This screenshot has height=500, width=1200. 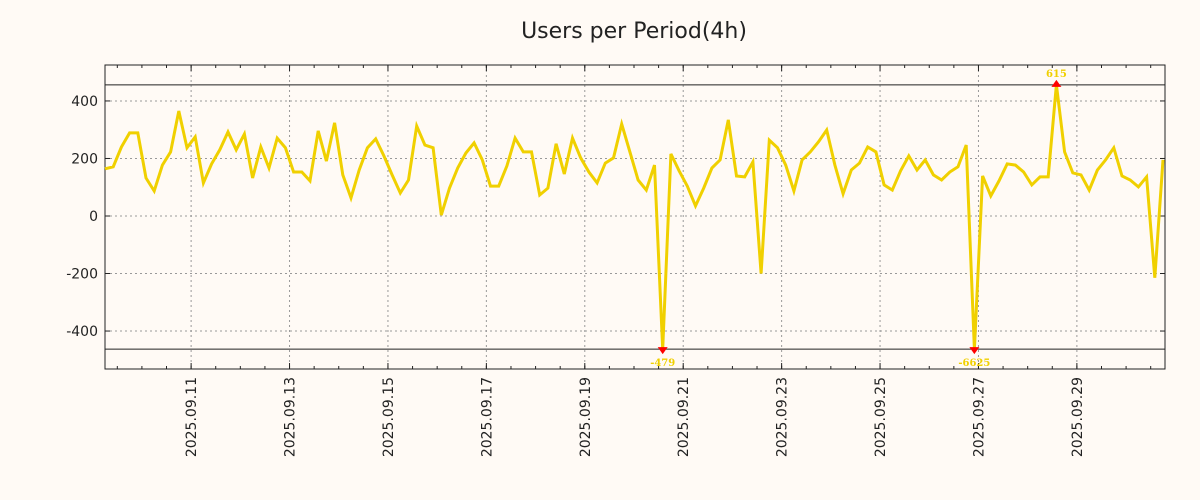 I want to click on x-tick-label: 2025.09.17, so click(x=487, y=417).